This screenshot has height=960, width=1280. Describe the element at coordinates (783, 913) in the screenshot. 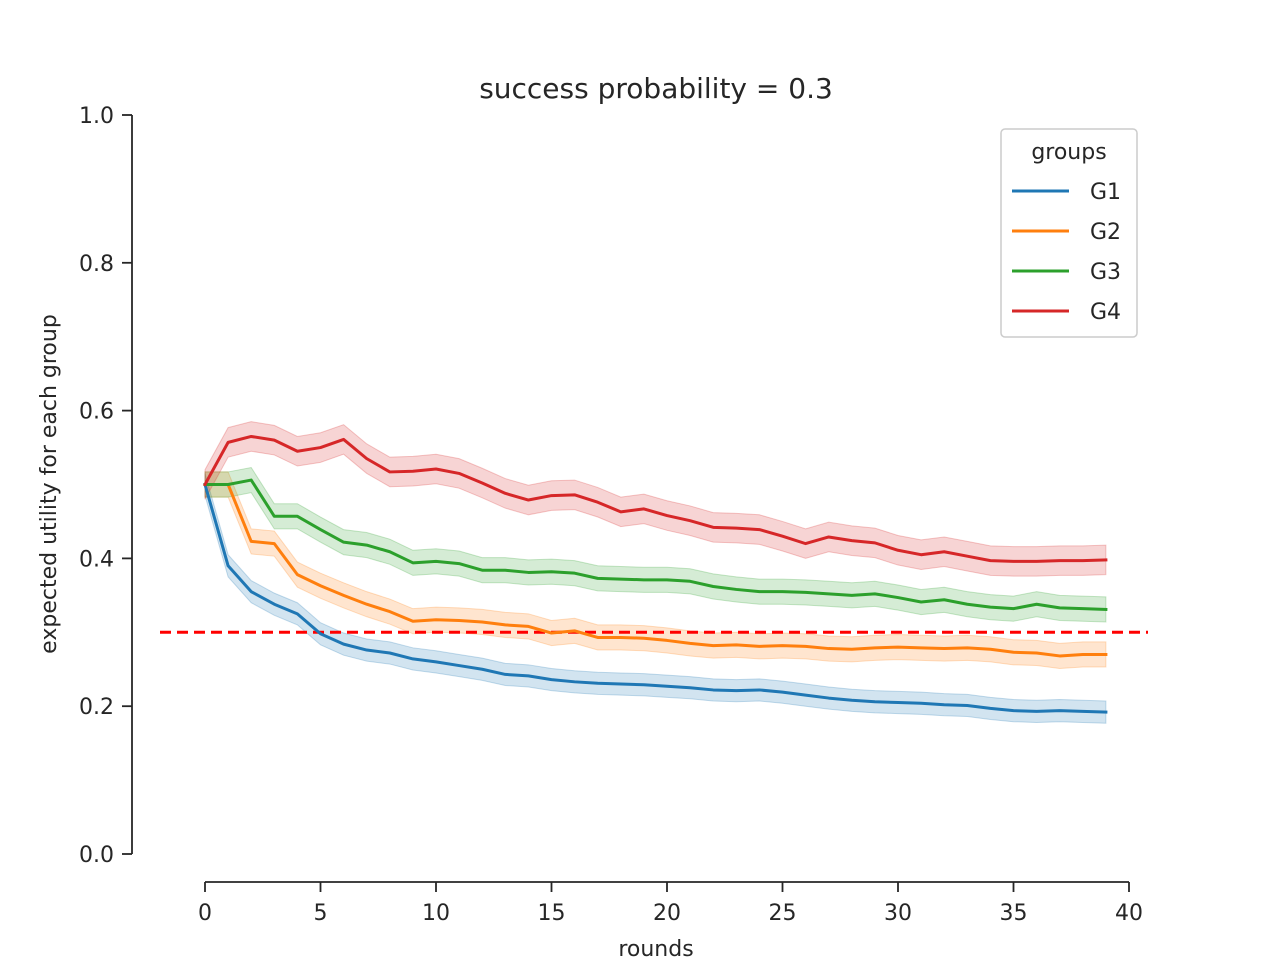

I see `x-tick-label: 25` at that location.